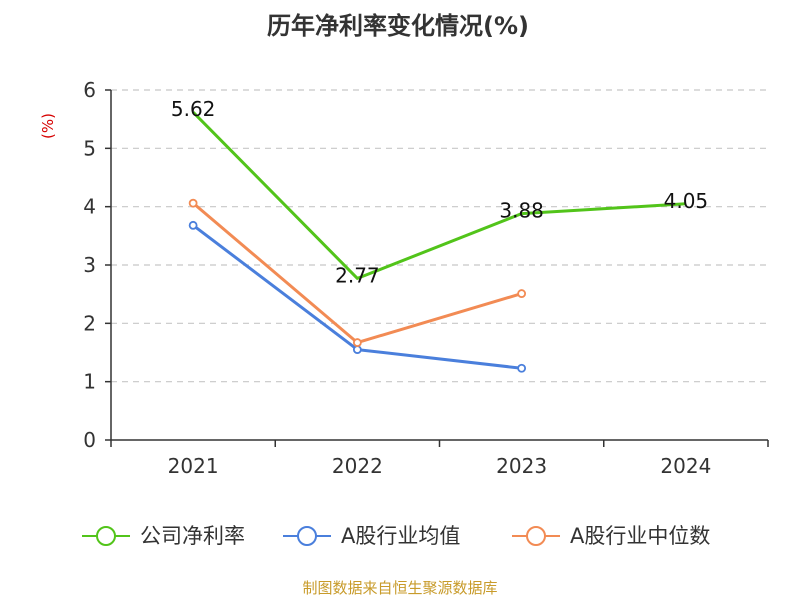 The height and width of the screenshot is (600, 800). I want to click on y-tick-label: 6, so click(89, 90).